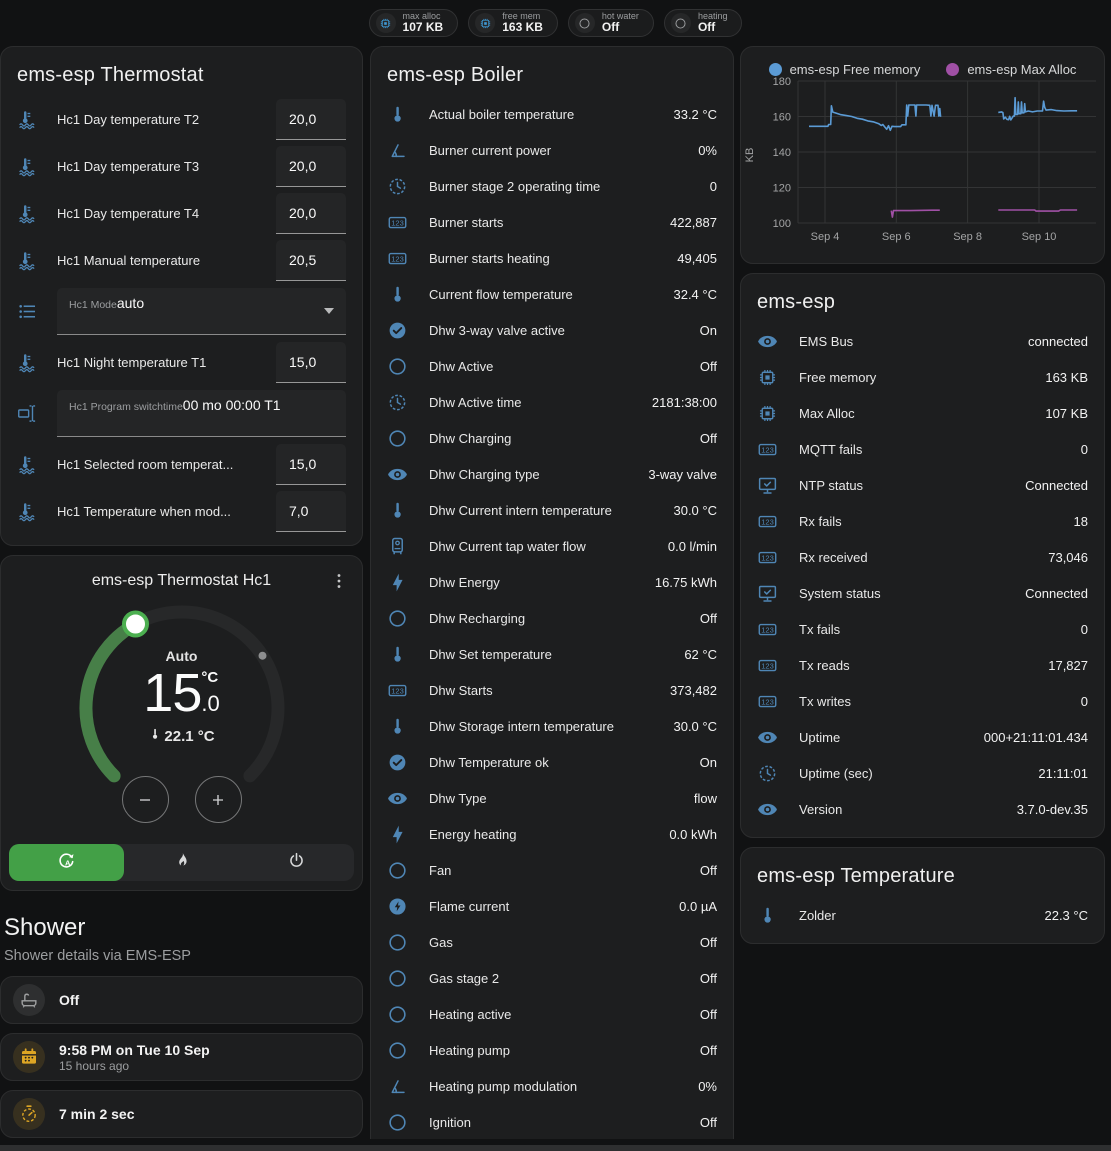  Describe the element at coordinates (552, 834) in the screenshot. I see `entity-row-energy-heating: Energy heating 0.0 kWh` at that location.